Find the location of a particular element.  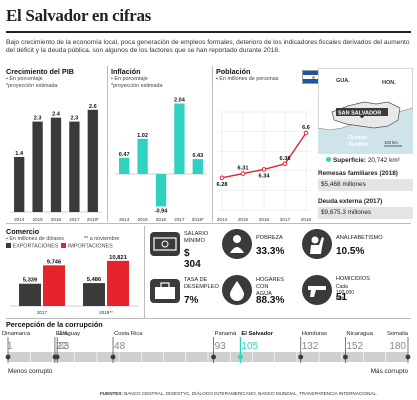

pistol-icon is located at coordinates (317, 290).